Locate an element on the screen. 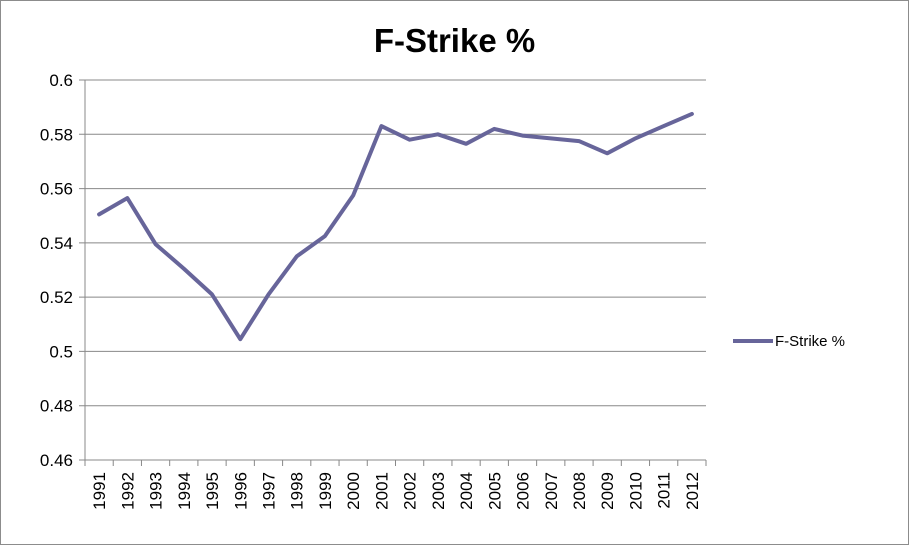 This screenshot has width=909, height=545. y-tick-label: 0.52 is located at coordinates (56, 297).